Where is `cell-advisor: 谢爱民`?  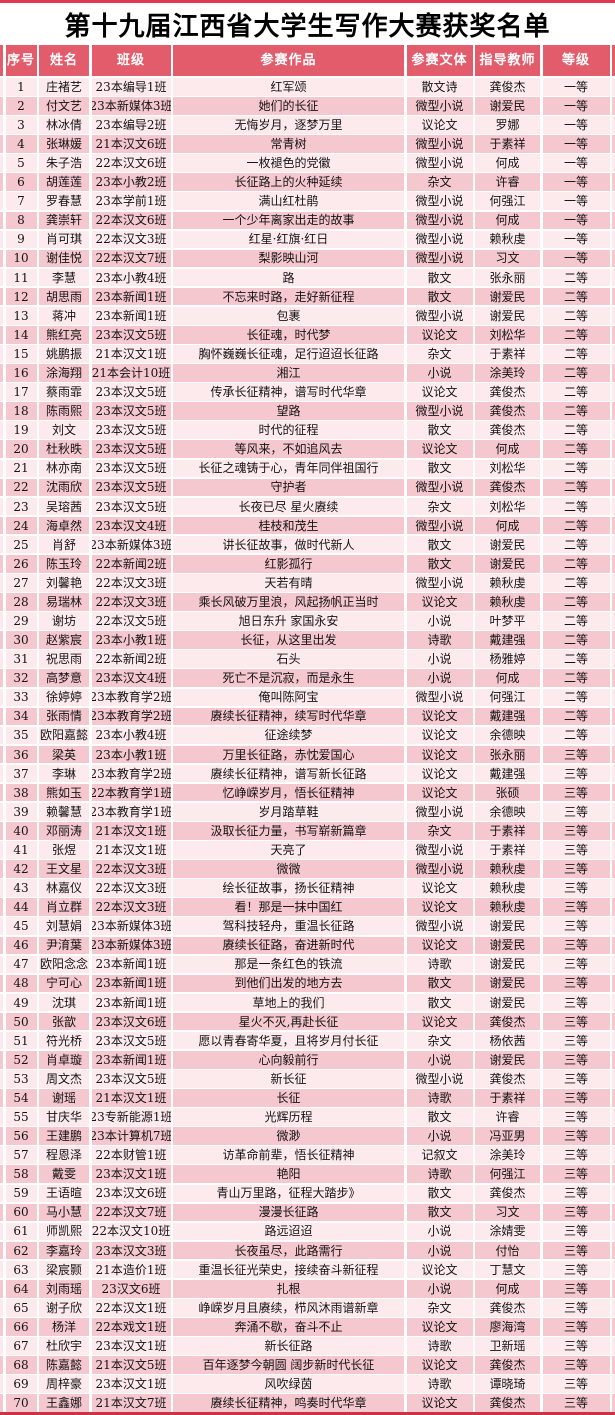
cell-advisor: 谢爱民 is located at coordinates (507, 945).